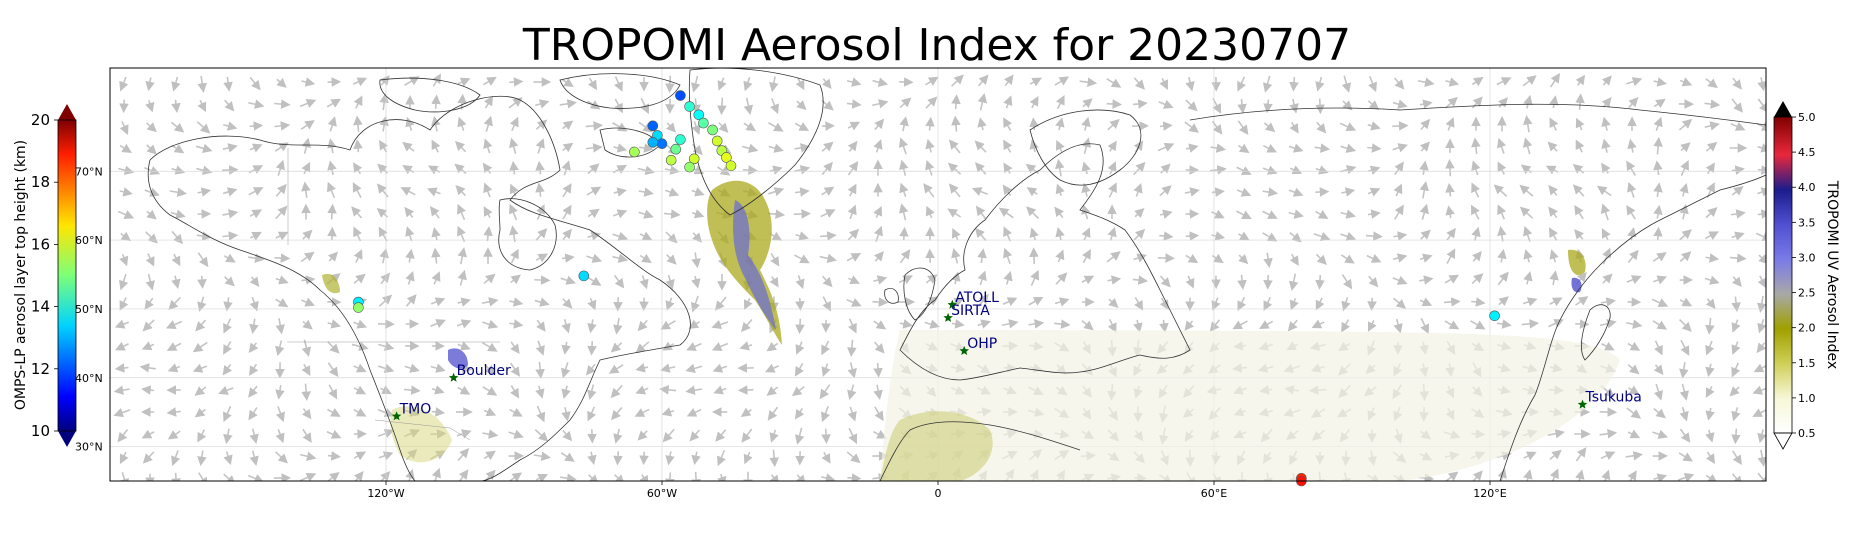 The image size is (1850, 550). I want to click on x-tick-label: 0, so click(938, 493).